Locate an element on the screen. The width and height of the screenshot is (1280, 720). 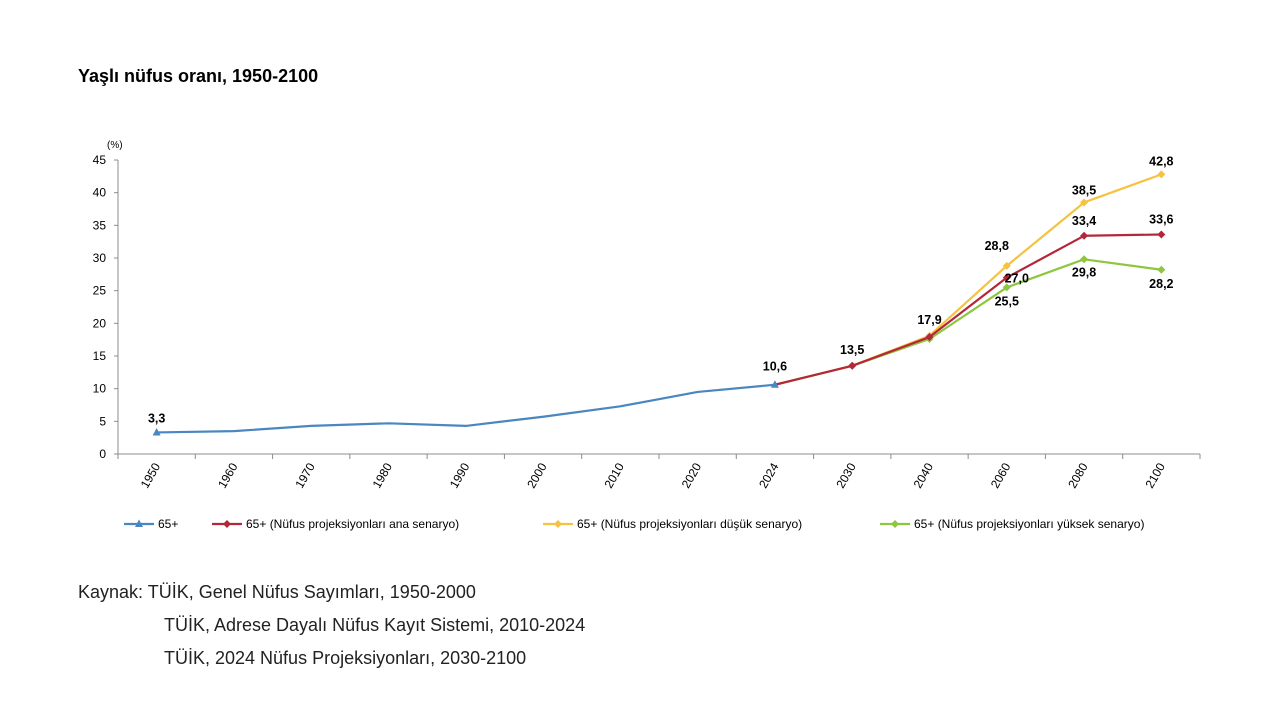
data-label: 28,8 is located at coordinates (997, 246).